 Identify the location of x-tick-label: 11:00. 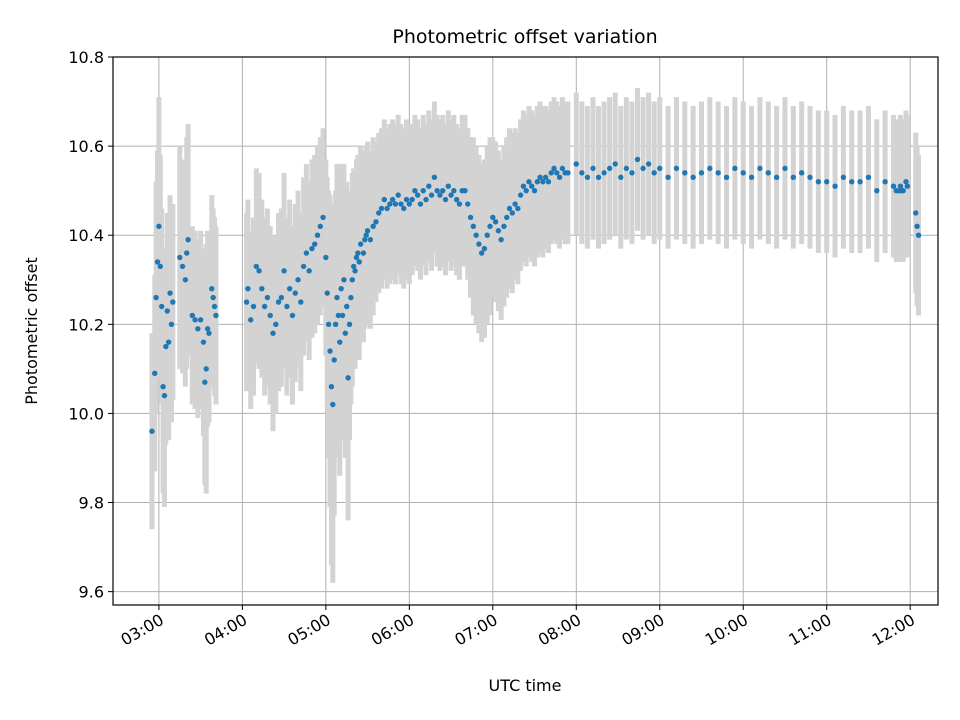
(809, 630).